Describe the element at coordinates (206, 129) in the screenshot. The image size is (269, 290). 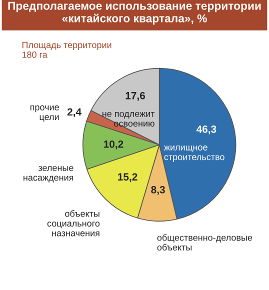
I see `data-label: 46,3` at that location.